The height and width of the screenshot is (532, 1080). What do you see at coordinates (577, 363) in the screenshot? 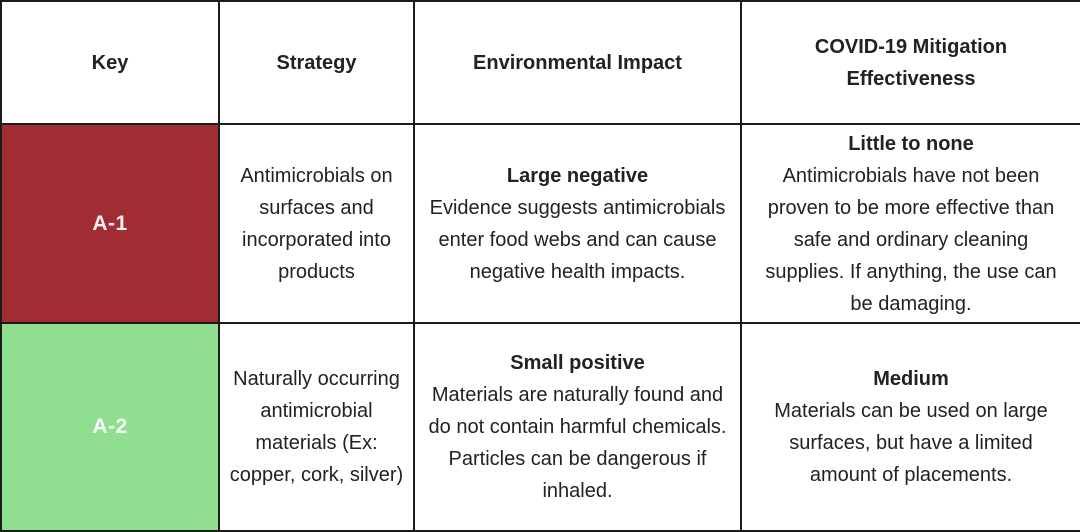
I see `environmental-impact-headline-a2: Small positive` at bounding box center [577, 363].